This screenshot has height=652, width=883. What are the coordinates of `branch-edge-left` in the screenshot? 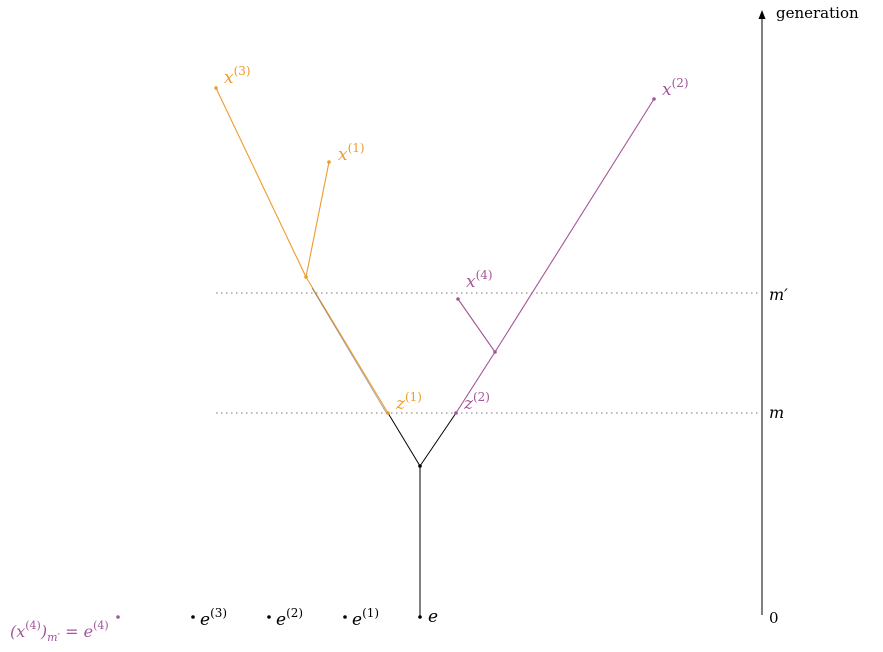 It's located at (404, 439).